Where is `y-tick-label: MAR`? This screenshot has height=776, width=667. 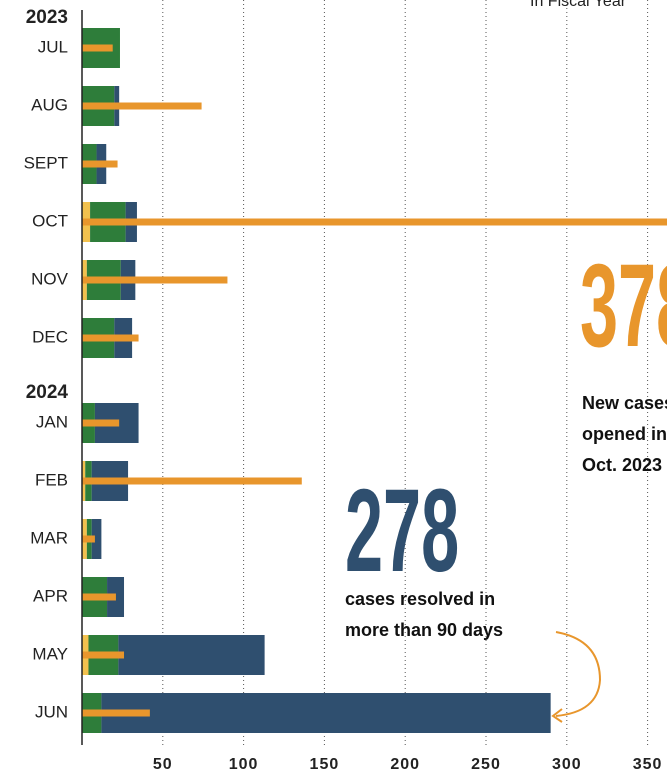
y-tick-label: MAR is located at coordinates (49, 537).